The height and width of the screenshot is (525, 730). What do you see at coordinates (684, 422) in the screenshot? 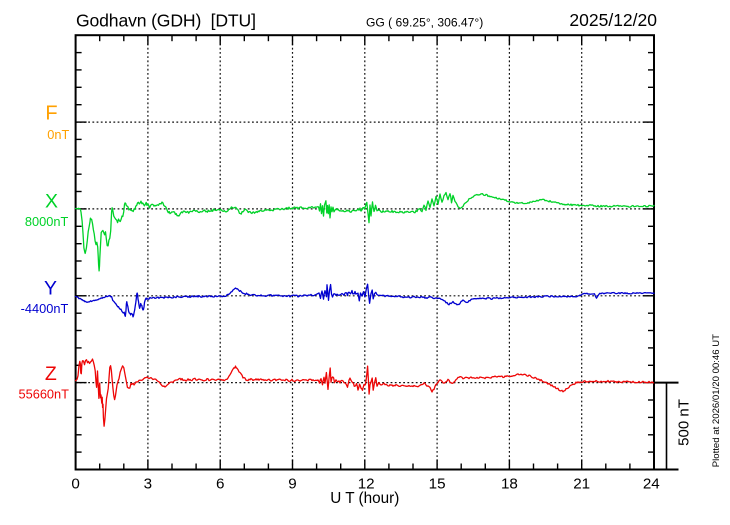
I see `svg-text: 500 nT` at bounding box center [684, 422].